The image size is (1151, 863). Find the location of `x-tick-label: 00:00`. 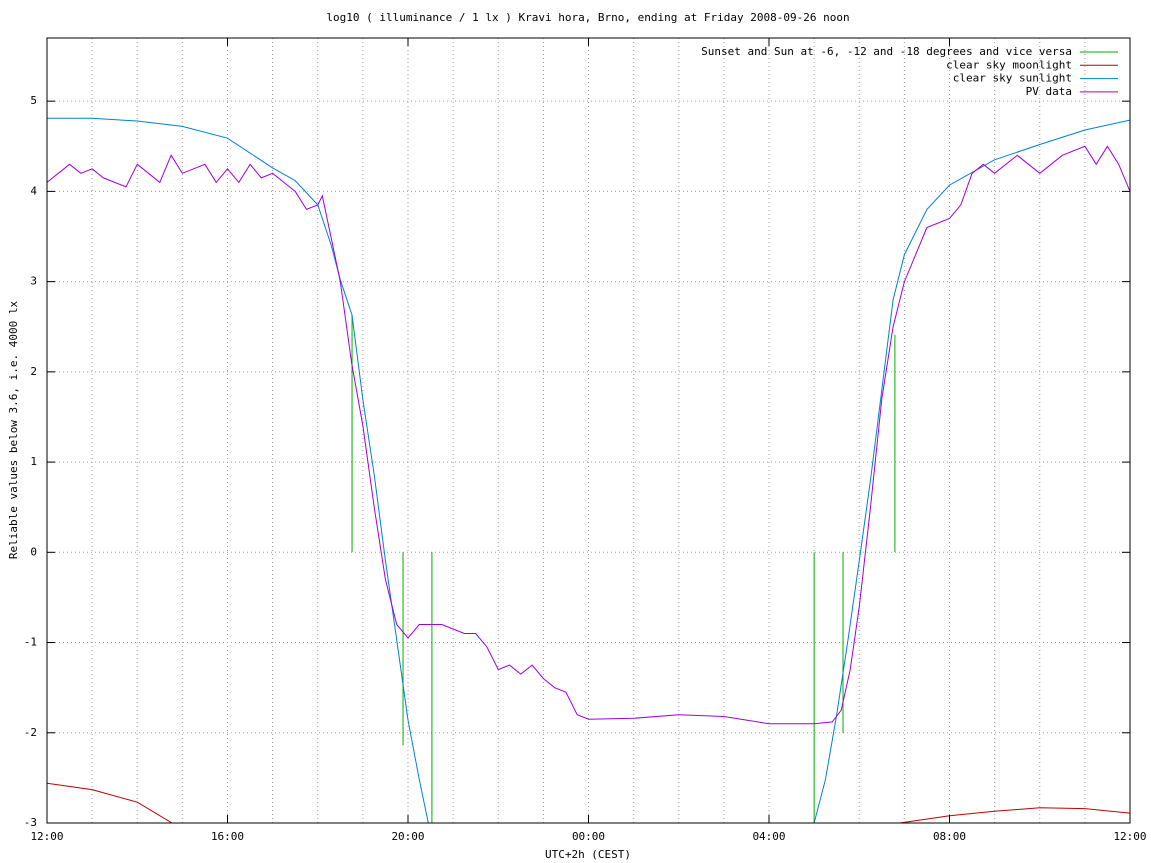

x-tick-label: 00:00 is located at coordinates (588, 836).